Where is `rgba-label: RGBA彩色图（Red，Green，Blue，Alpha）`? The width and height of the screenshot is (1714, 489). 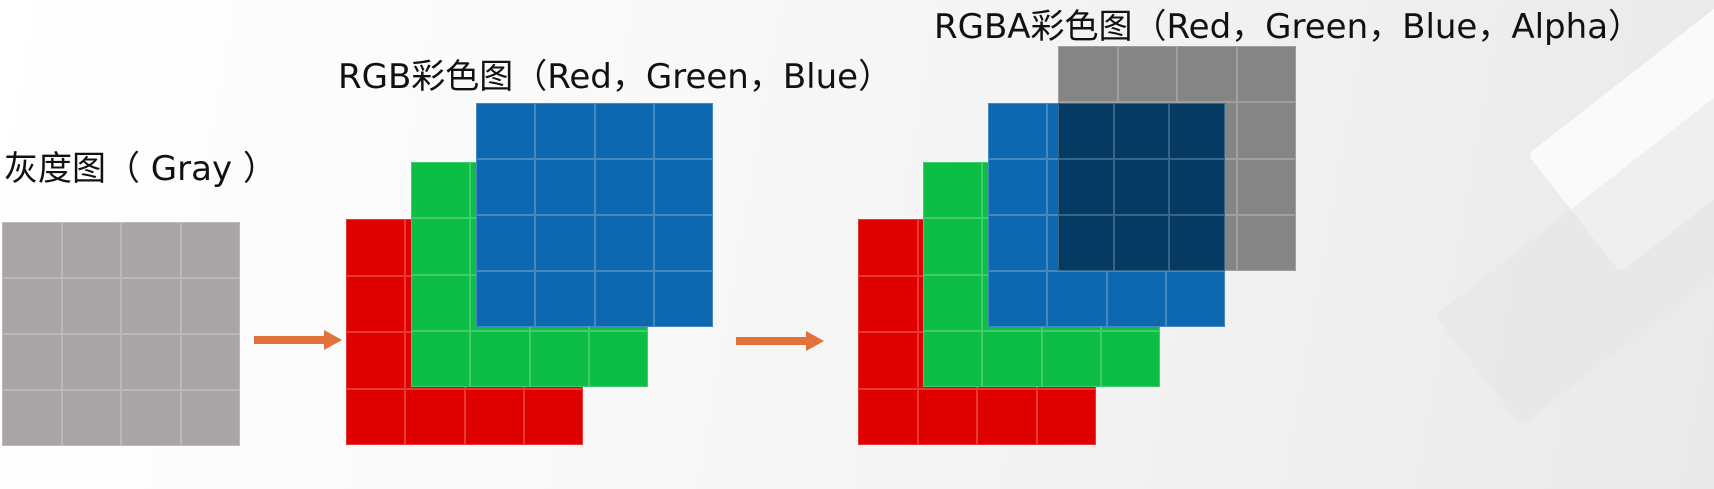 rgba-label: RGBA彩色图（Red，Green，Blue，Alpha） is located at coordinates (1288, 27).